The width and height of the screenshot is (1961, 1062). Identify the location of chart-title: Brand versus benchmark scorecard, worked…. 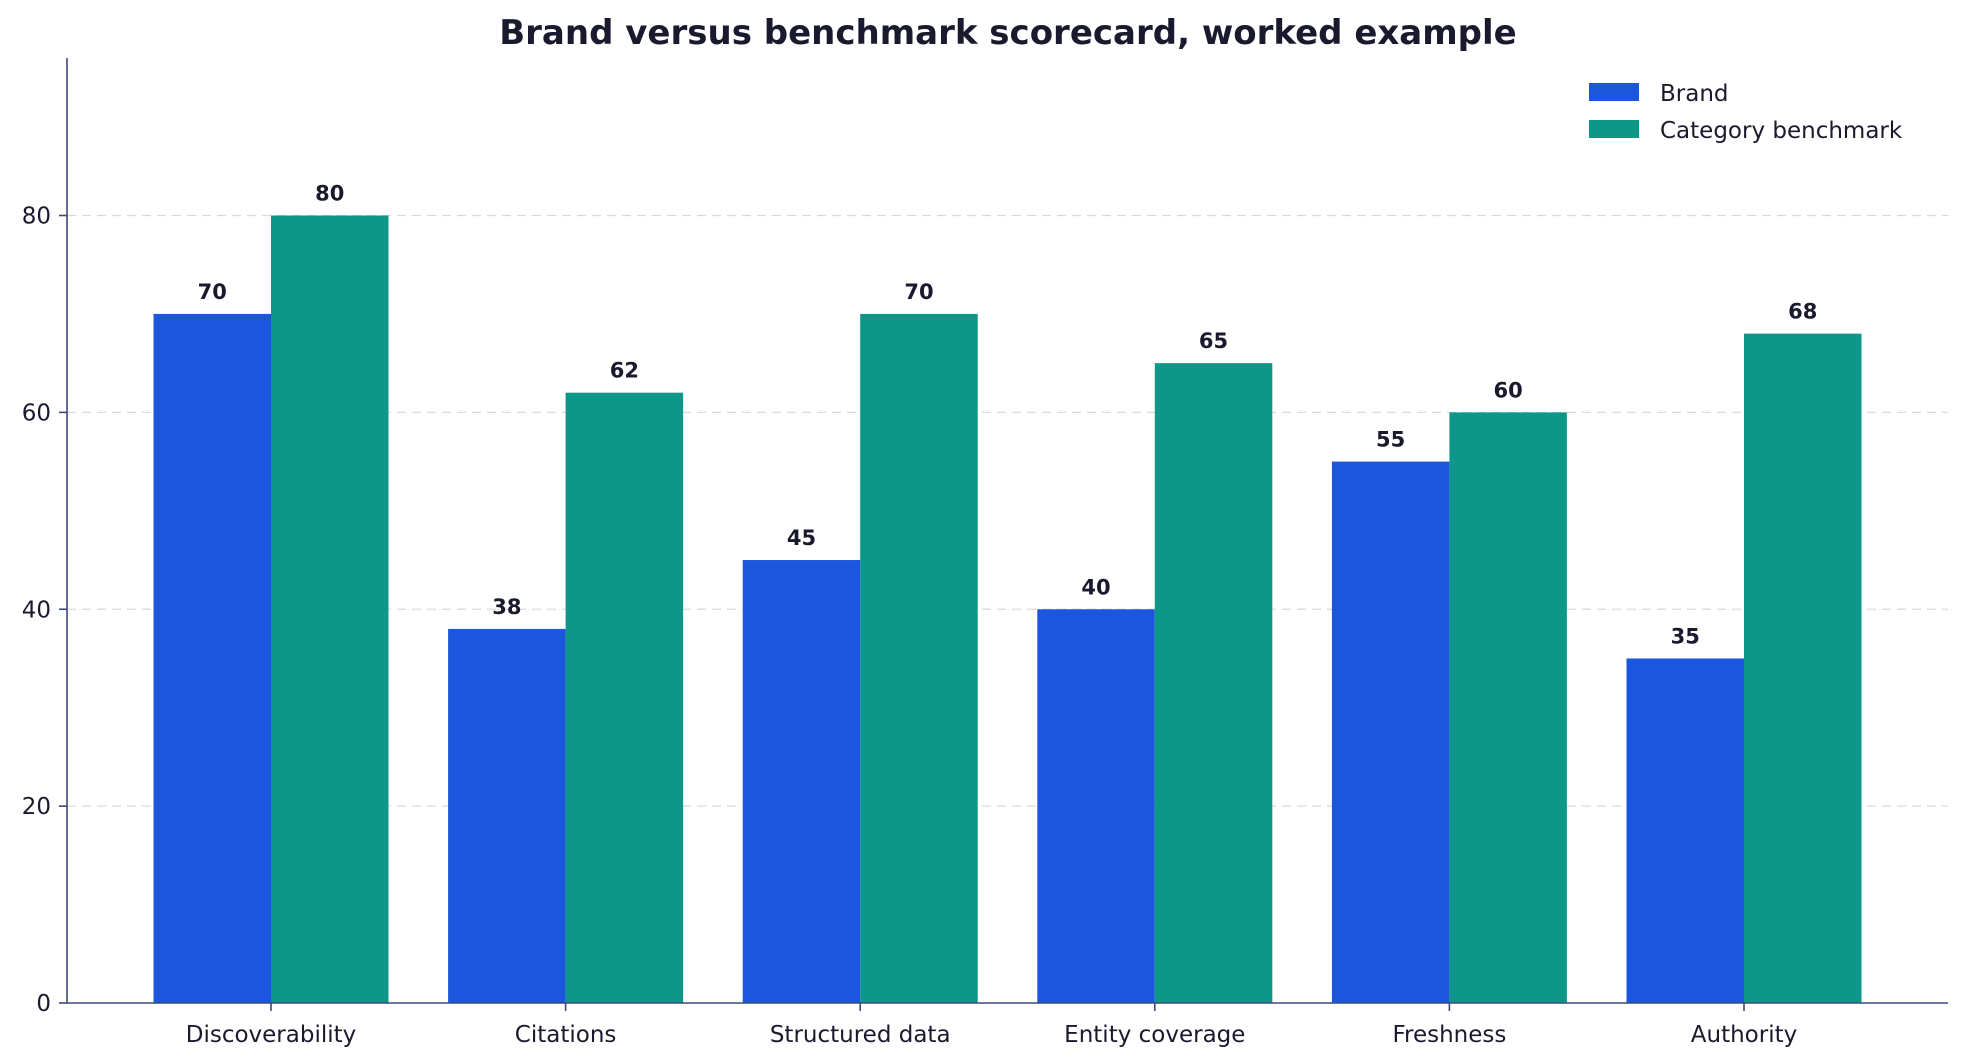
(1007, 33).